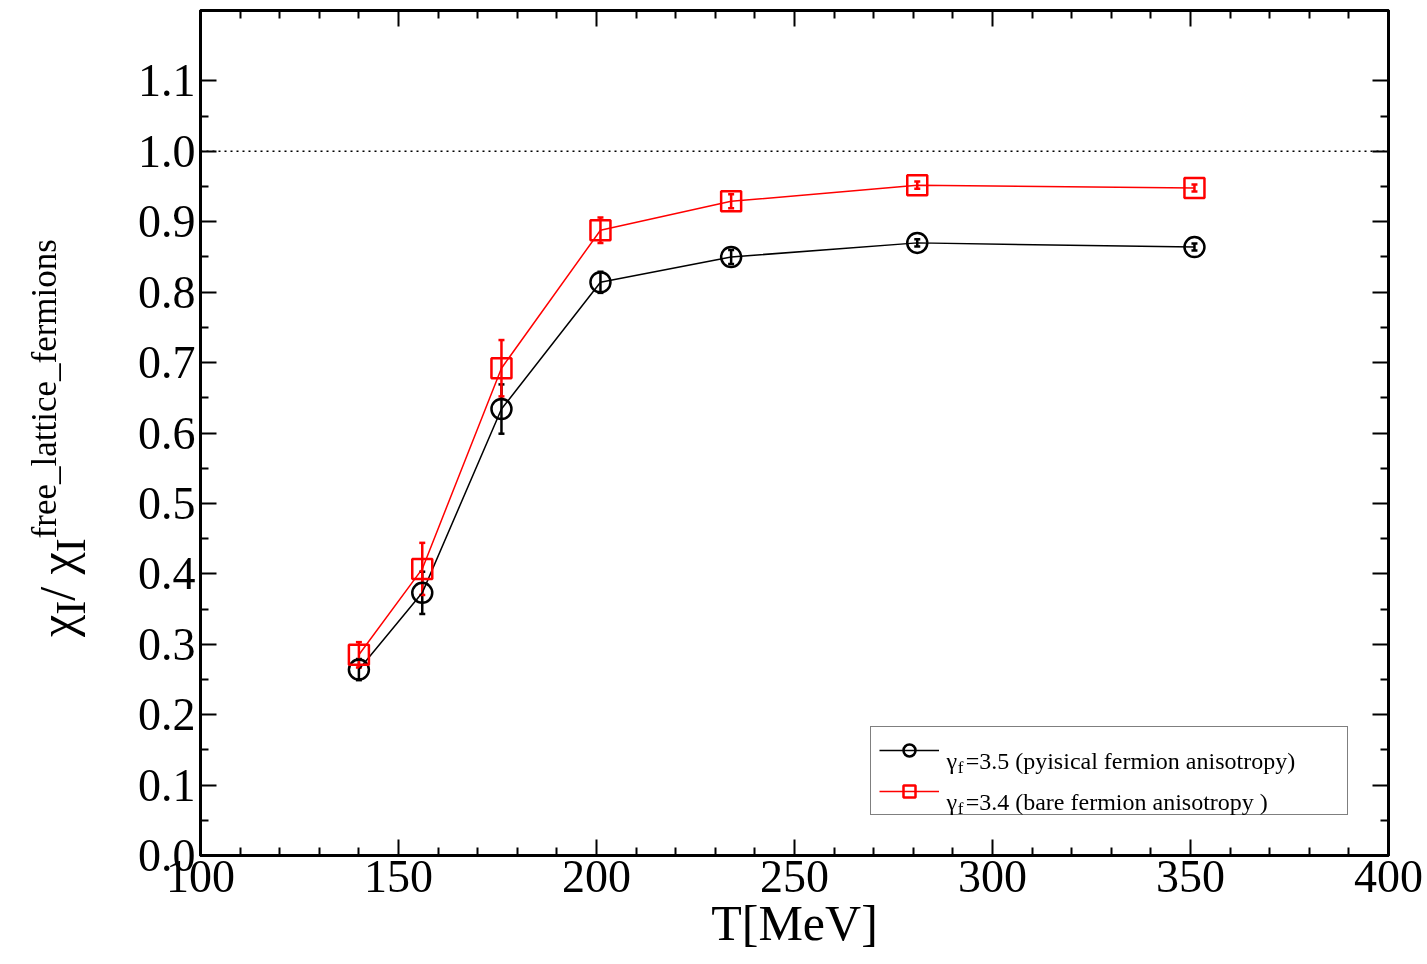 The image size is (1427, 964). Describe the element at coordinates (596, 876) in the screenshot. I see `x-tick-label: 200` at that location.